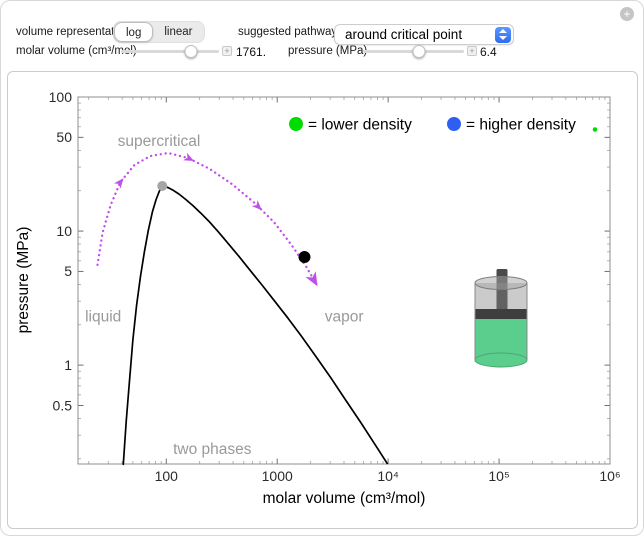 The width and height of the screenshot is (644, 536). I want to click on green-period-dot-icon, so click(595, 129).